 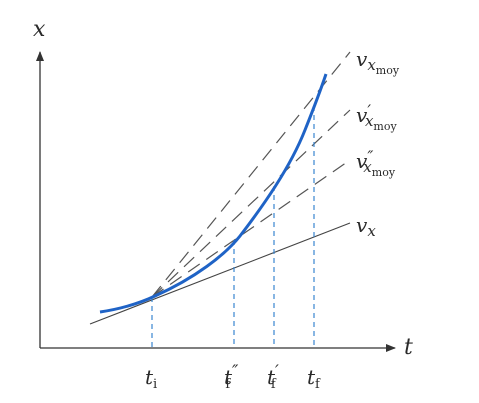 I want to click on label-vxmoy-prime: v′ xmoy, so click(x=376, y=117).